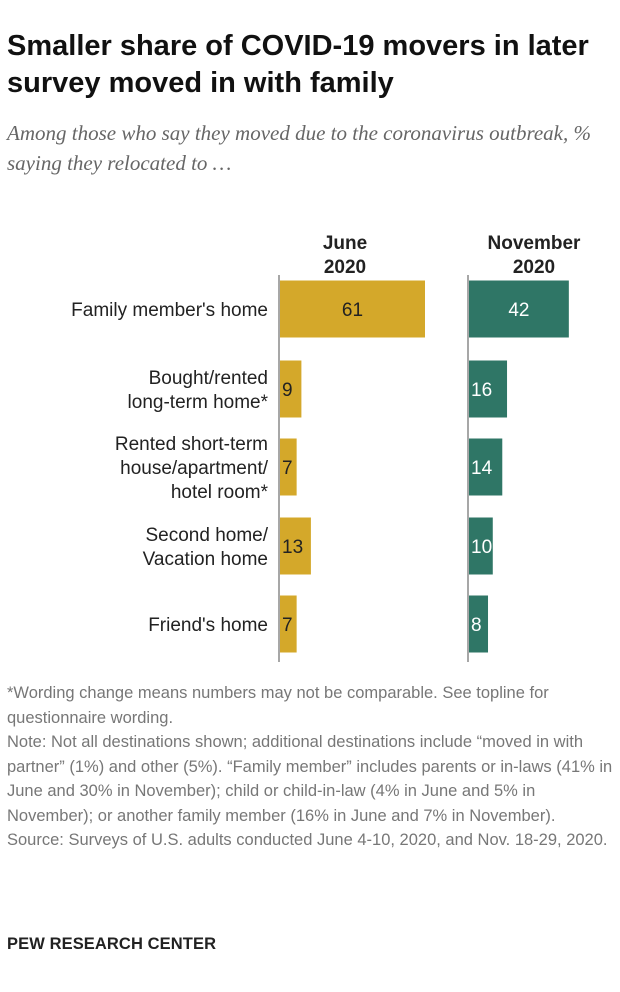  I want to click on data-label-1-1: 16, so click(481, 390).